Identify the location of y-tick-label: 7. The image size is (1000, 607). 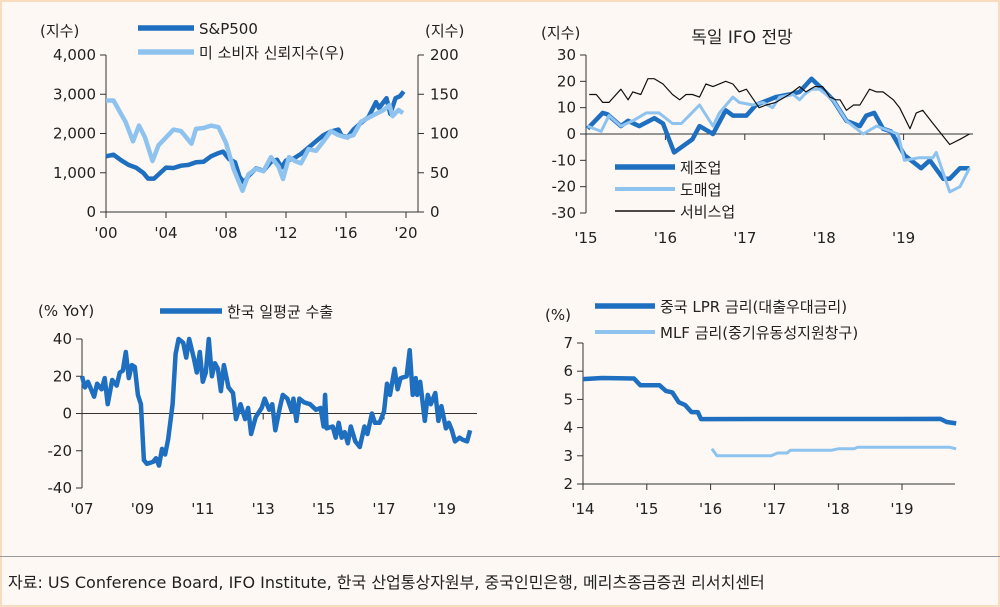
(568, 343).